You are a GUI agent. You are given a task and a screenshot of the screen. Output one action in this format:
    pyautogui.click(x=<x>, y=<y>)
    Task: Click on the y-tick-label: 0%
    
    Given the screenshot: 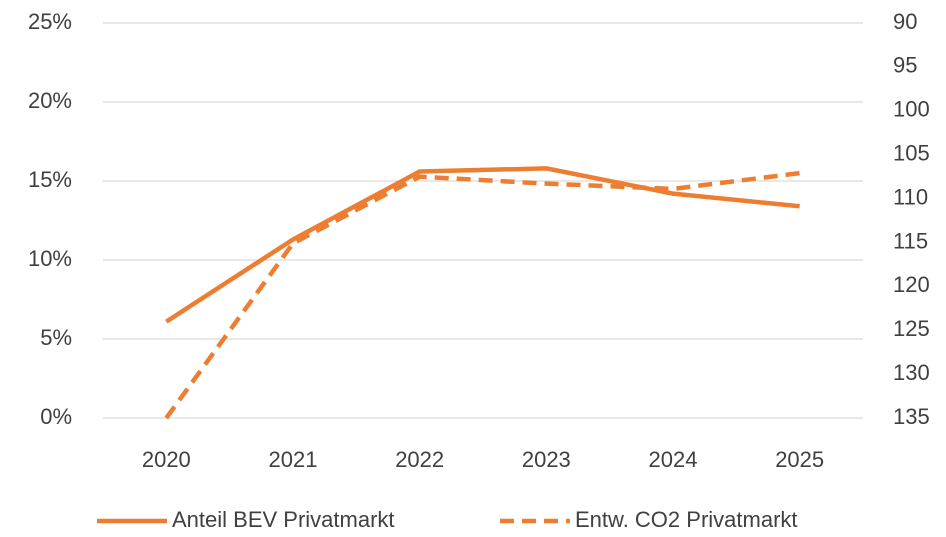 What is the action you would take?
    pyautogui.click(x=56, y=416)
    